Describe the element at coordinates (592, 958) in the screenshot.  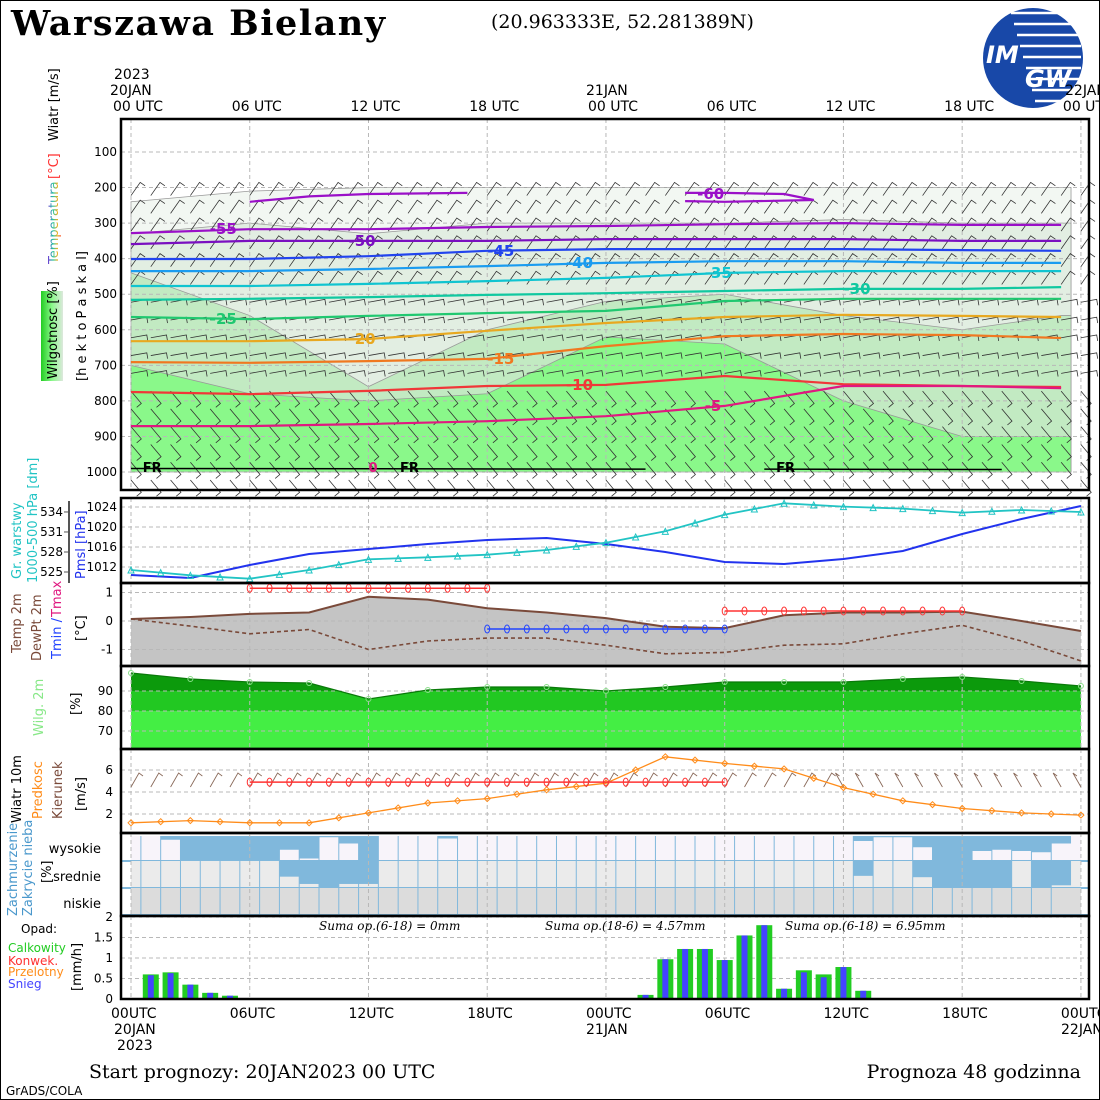
I see `precipitation-panel: 0 0.5 1 1.5 2` at that location.